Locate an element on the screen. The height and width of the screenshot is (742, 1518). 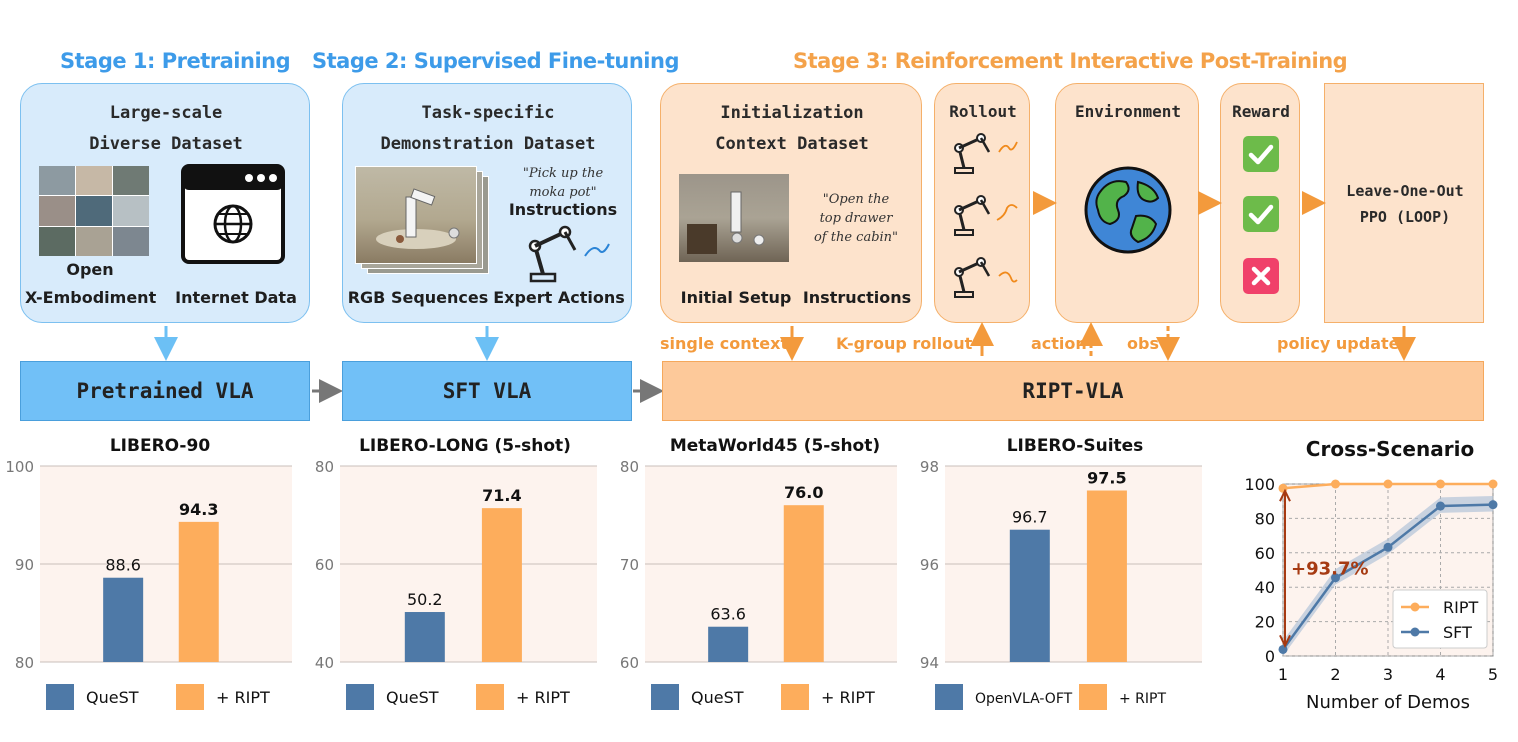
reward-label: Reward is located at coordinates (1261, 111).